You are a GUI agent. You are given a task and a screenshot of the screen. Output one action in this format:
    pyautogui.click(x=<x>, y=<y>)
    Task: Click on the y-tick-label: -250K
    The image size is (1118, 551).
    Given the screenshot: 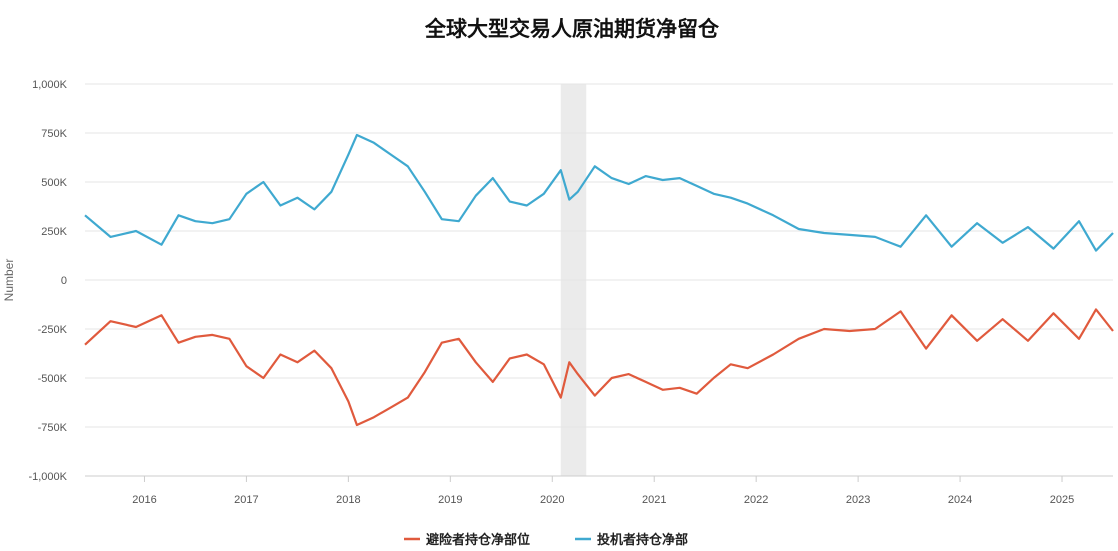 What is the action you would take?
    pyautogui.click(x=53, y=330)
    